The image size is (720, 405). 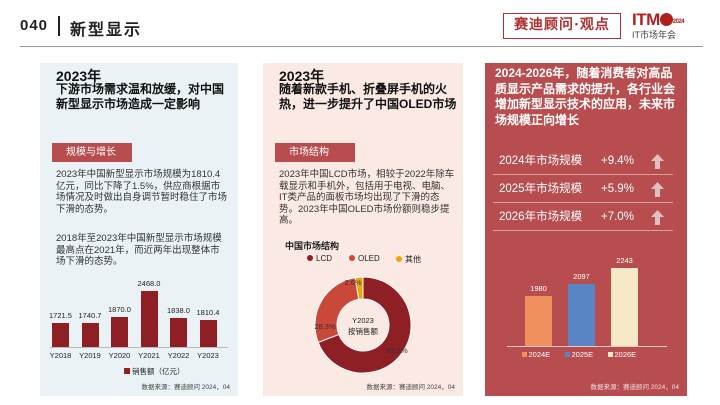 What do you see at coordinates (562, 26) in the screenshot?
I see `brand-badge: 赛迪顾问·观点` at bounding box center [562, 26].